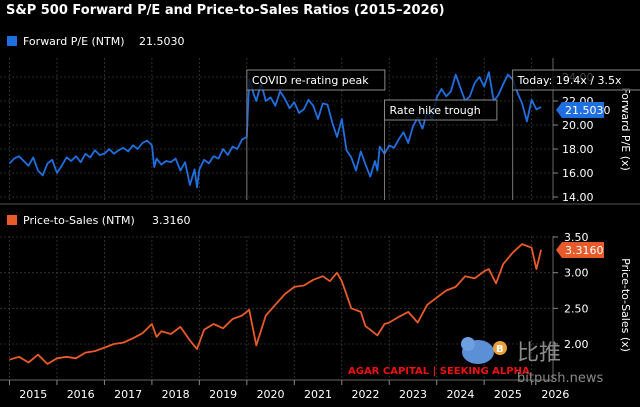 The height and width of the screenshot is (407, 640). I want to click on x-tick-label: 2023, so click(413, 394).